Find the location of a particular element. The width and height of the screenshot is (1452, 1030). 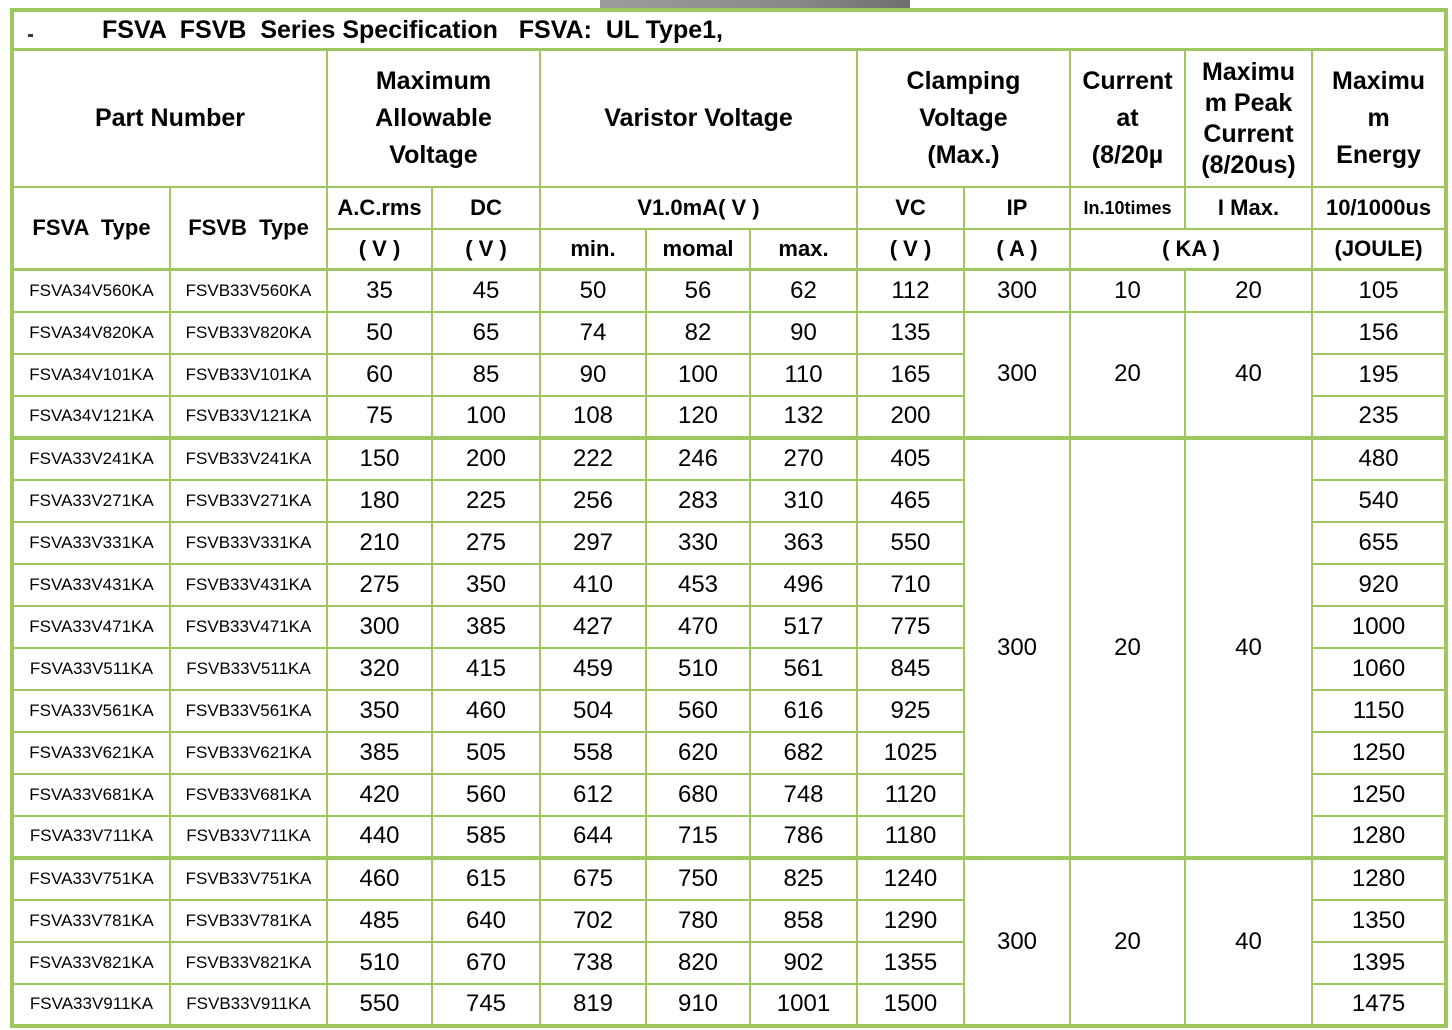

value-cell: 1150 is located at coordinates (1379, 710).